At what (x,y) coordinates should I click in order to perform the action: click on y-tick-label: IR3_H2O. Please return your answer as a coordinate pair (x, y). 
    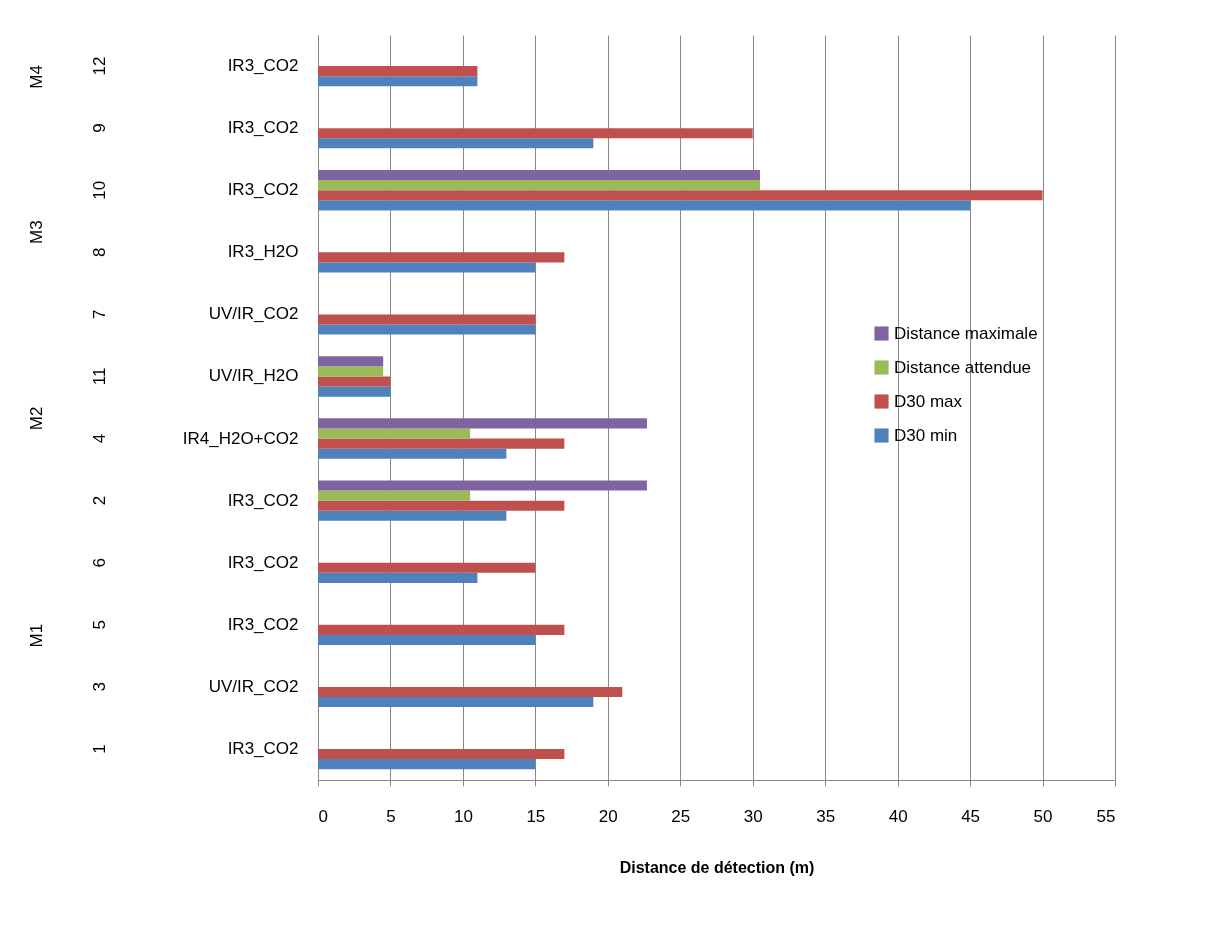
    Looking at the image, I should click on (263, 252).